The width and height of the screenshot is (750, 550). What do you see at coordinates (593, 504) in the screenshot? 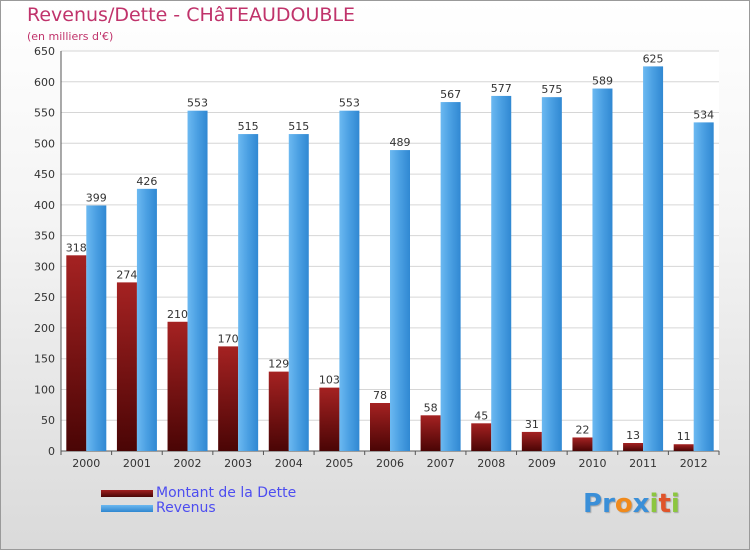
I see `logo-letter: P` at bounding box center [593, 504].